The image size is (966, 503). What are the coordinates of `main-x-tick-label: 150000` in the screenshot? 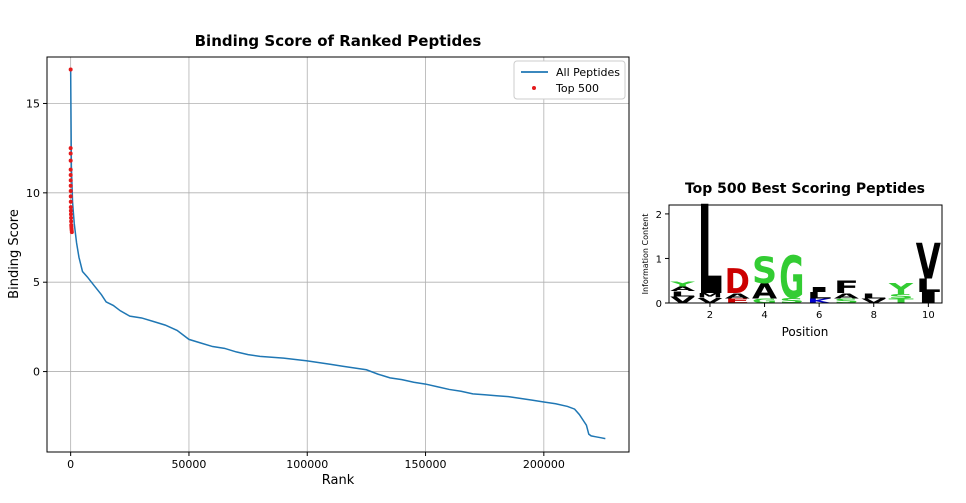 It's located at (426, 464).